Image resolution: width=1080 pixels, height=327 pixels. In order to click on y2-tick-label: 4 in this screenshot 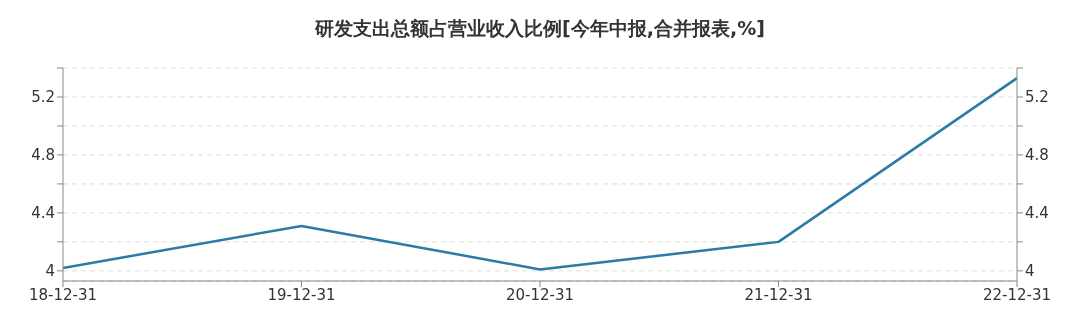, I will do `click(1030, 271)`.